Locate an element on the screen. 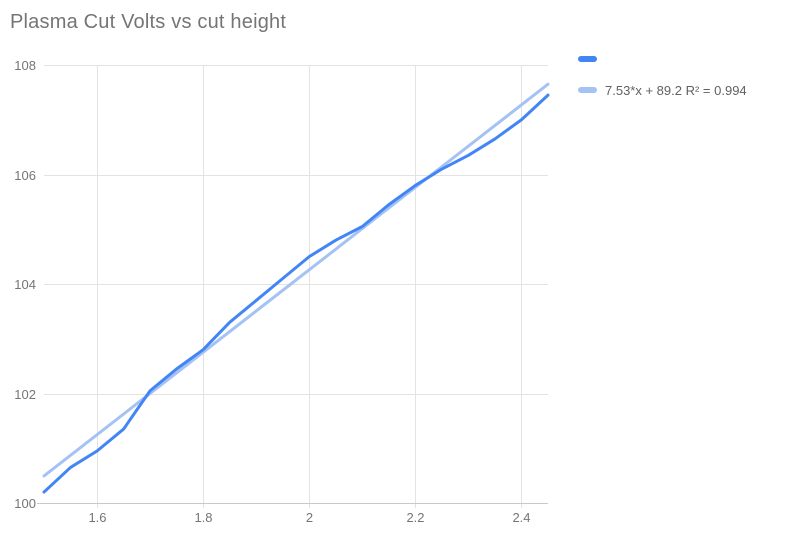  x-axis-tick-label: 2.4 is located at coordinates (521, 517).